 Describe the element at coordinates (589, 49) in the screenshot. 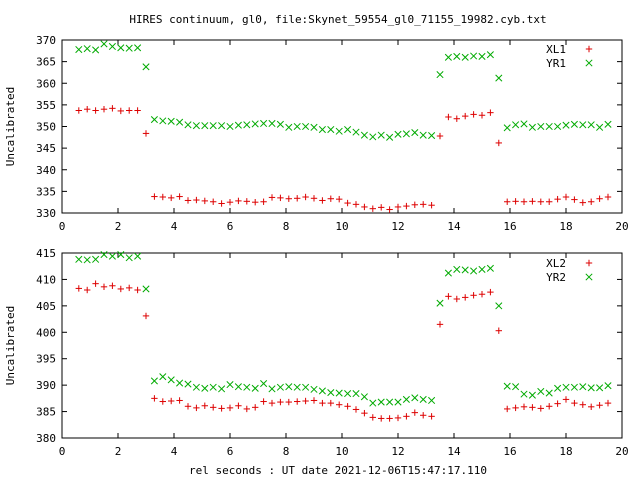

I see `legend-marker-xl1` at that location.